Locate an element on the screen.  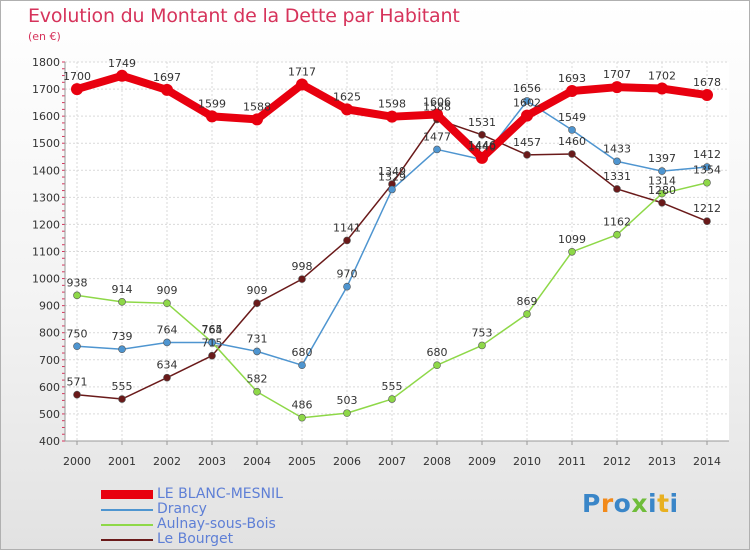
data-label: 1412 is located at coordinates (707, 154).